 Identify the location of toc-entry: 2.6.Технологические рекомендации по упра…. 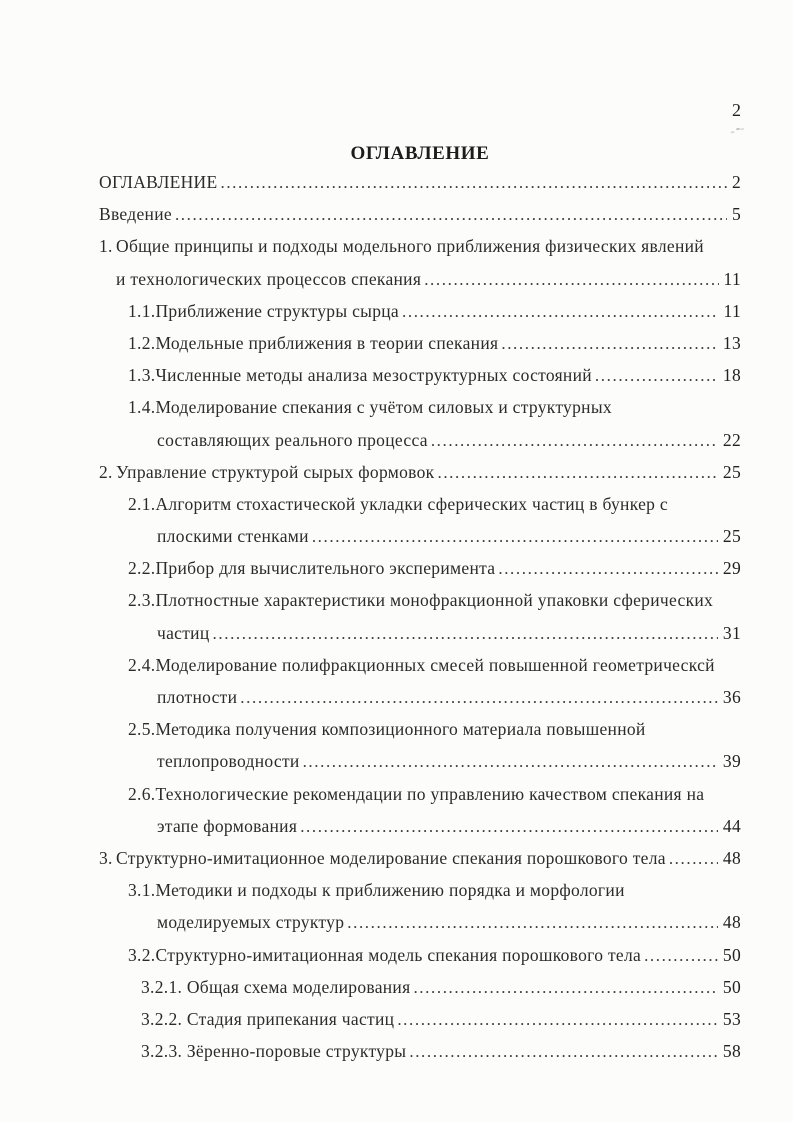
(420, 794).